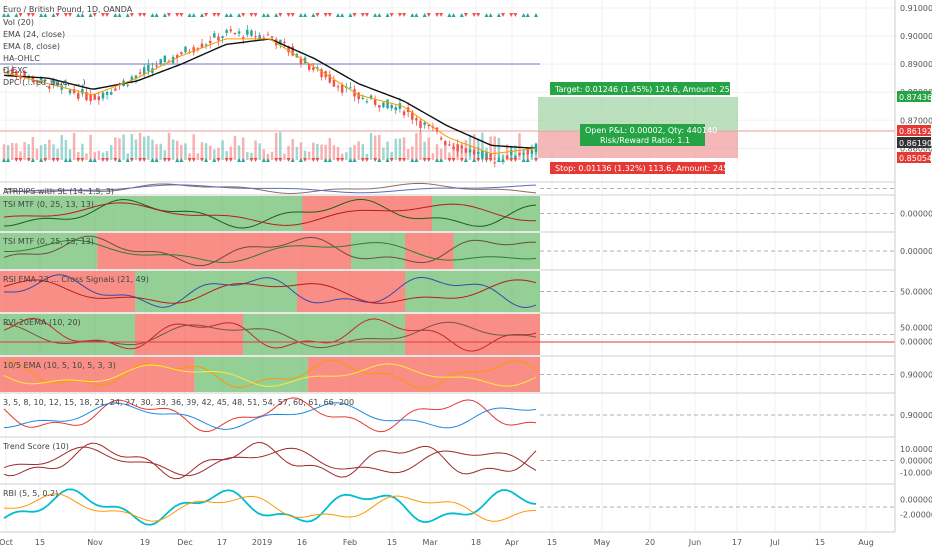 This screenshot has height=550, width=932. I want to click on price-tag-label: 0.85054, so click(915, 158).